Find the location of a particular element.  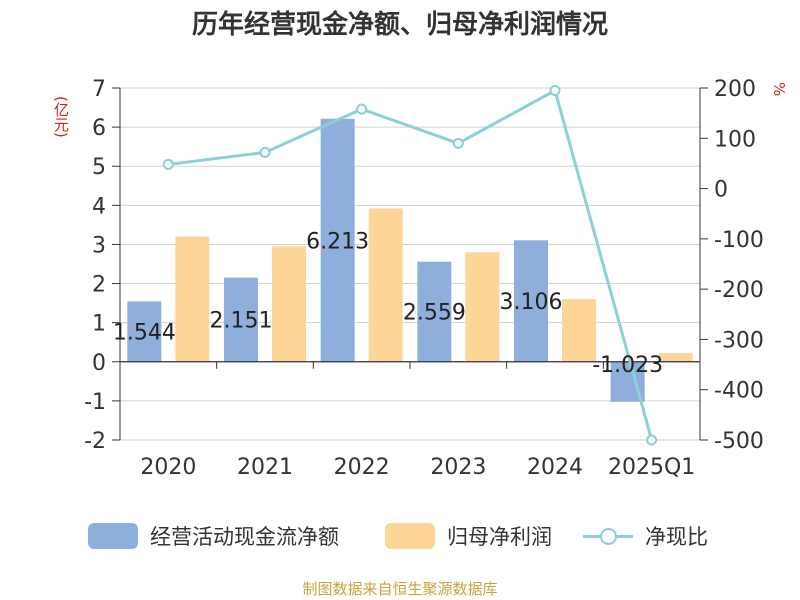

data-label-cashflow: 3.106 is located at coordinates (531, 302).